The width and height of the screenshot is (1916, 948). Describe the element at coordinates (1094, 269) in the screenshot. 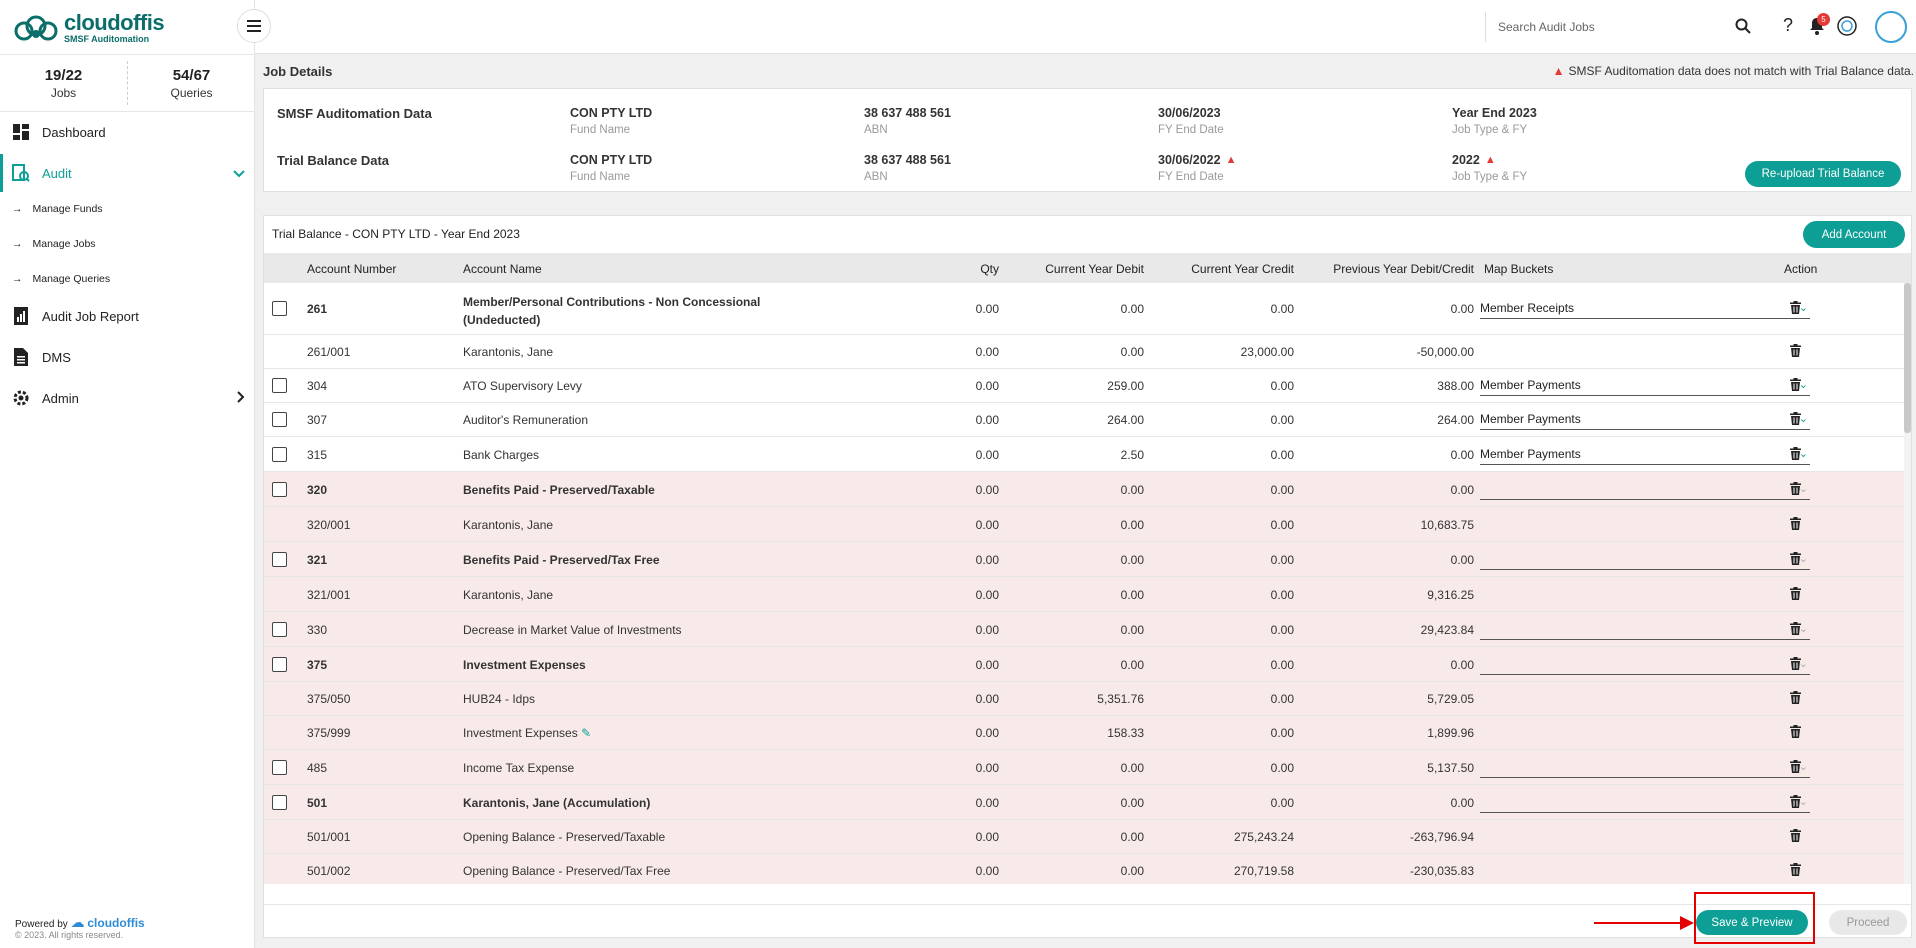

I see `col-current-year-debit: Current Year Debit` at that location.